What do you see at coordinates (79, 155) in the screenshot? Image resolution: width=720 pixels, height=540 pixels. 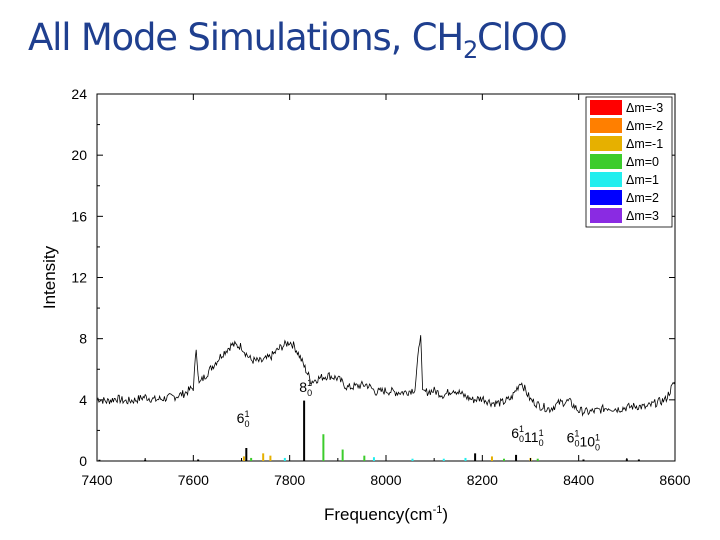 I see `y-tick-label: 20` at bounding box center [79, 155].